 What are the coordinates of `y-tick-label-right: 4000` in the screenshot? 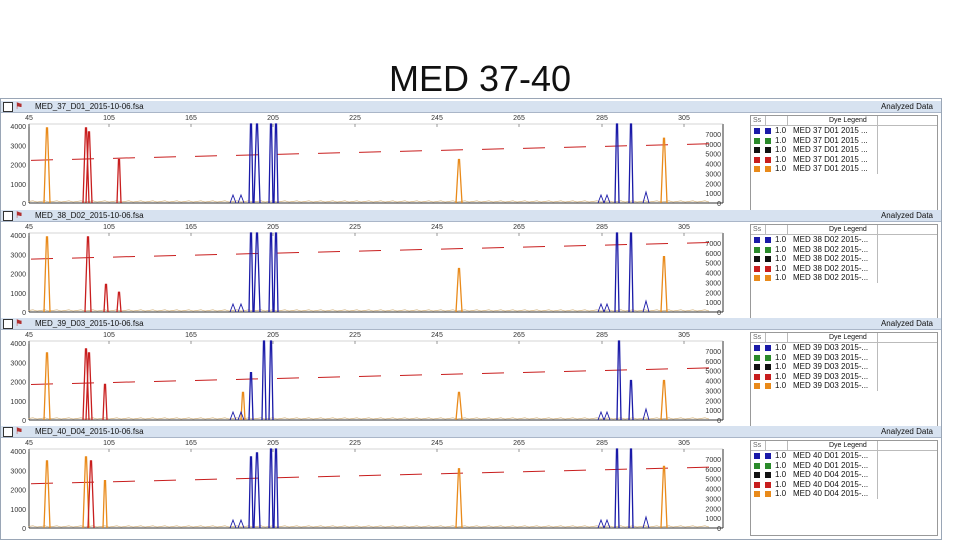 It's located at (713, 490).